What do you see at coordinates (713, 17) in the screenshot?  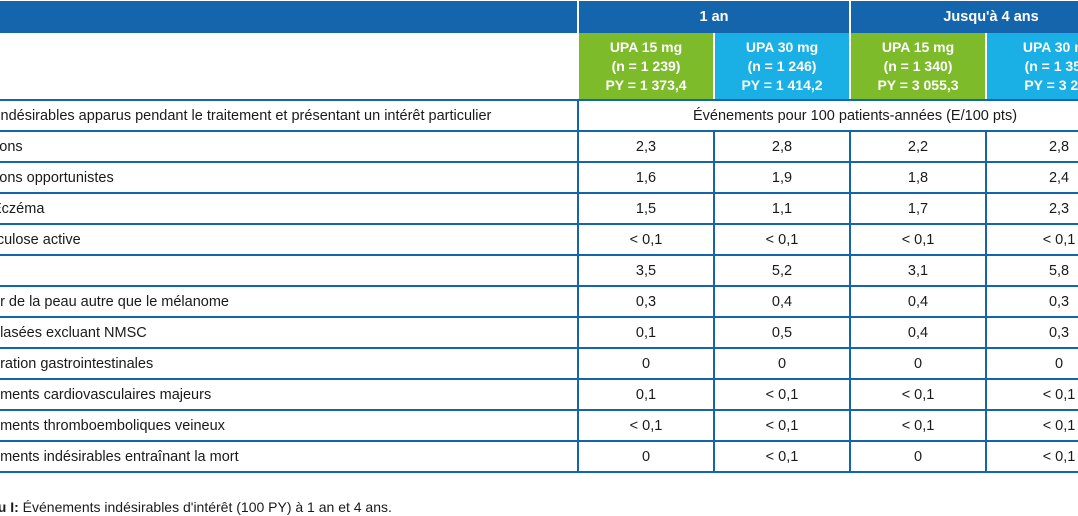 I see `header-group-1an: 1 an` at bounding box center [713, 17].